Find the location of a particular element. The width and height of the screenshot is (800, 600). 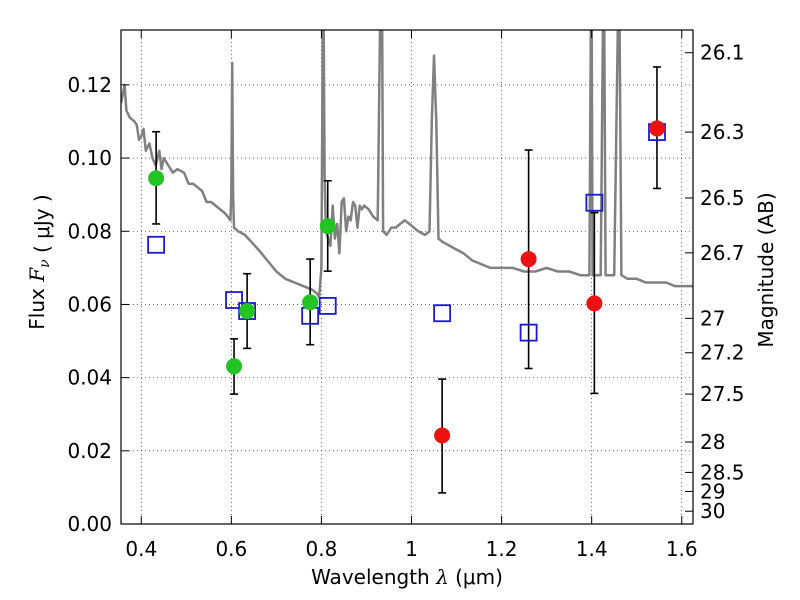

y2-axis-label: Magnitude (AB) is located at coordinates (766, 269).